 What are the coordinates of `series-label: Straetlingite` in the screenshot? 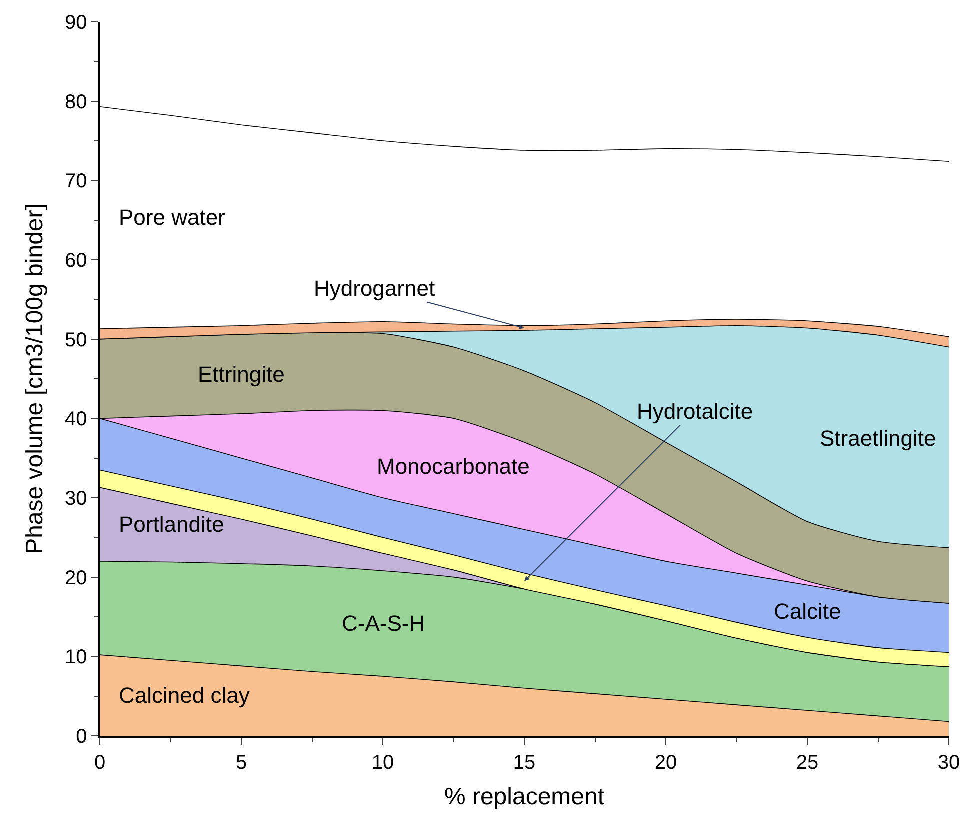 It's located at (878, 438).